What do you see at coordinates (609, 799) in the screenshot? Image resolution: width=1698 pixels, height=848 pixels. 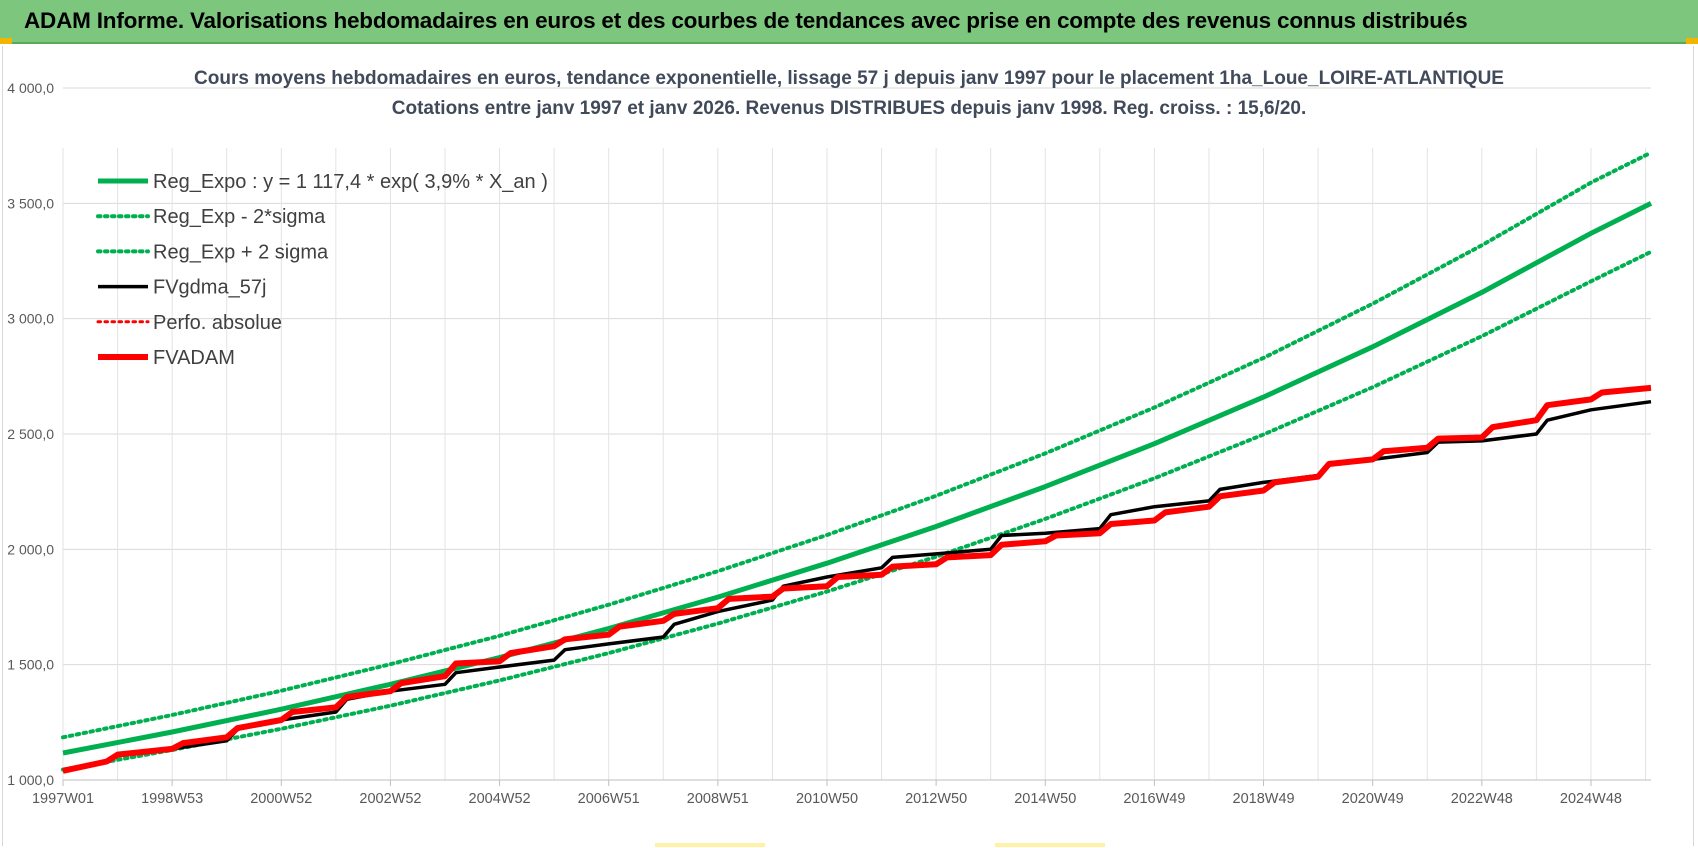 I see `x-tick-label: 2006W51` at bounding box center [609, 799].